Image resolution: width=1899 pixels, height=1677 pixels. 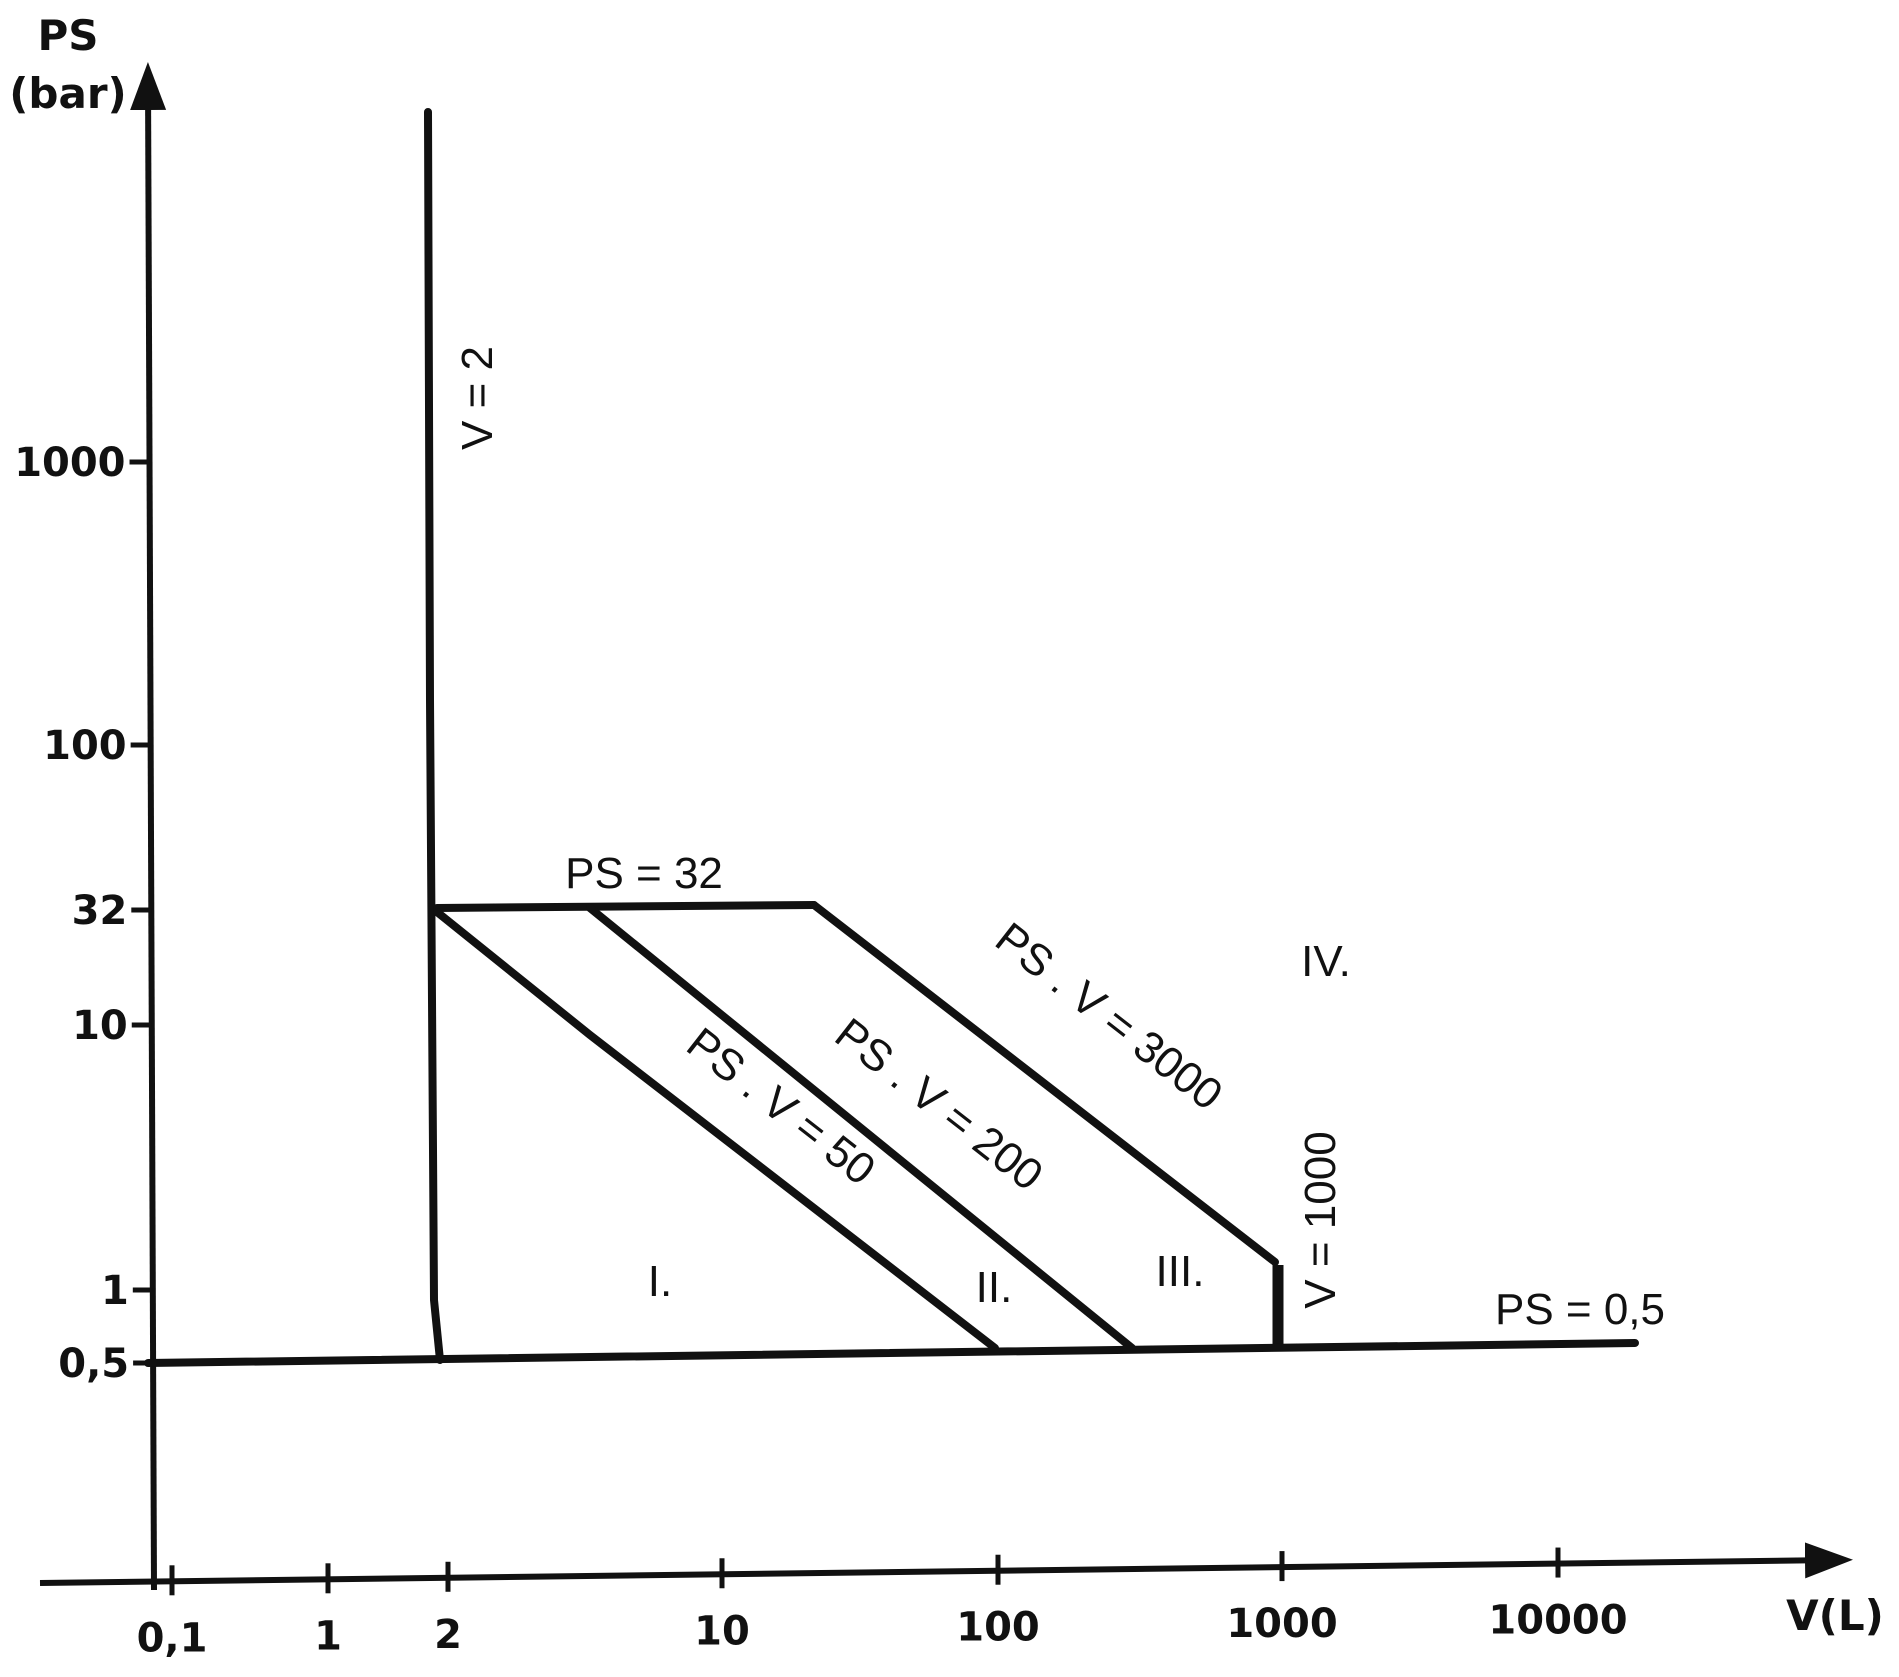 I want to click on x-tick-label: 1000, so click(x=1281, y=1624).